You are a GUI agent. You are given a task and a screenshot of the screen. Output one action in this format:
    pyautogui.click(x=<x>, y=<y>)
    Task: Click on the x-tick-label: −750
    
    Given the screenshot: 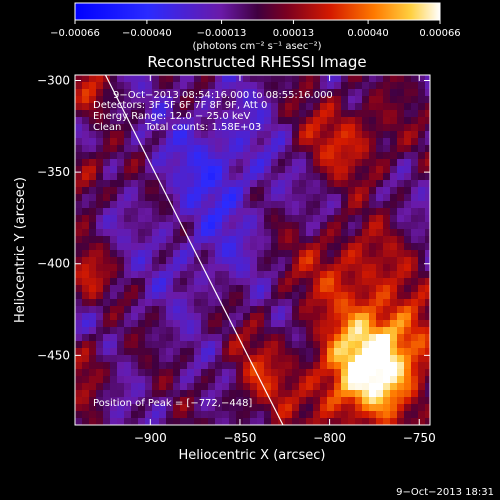 What is the action you would take?
    pyautogui.click(x=419, y=438)
    